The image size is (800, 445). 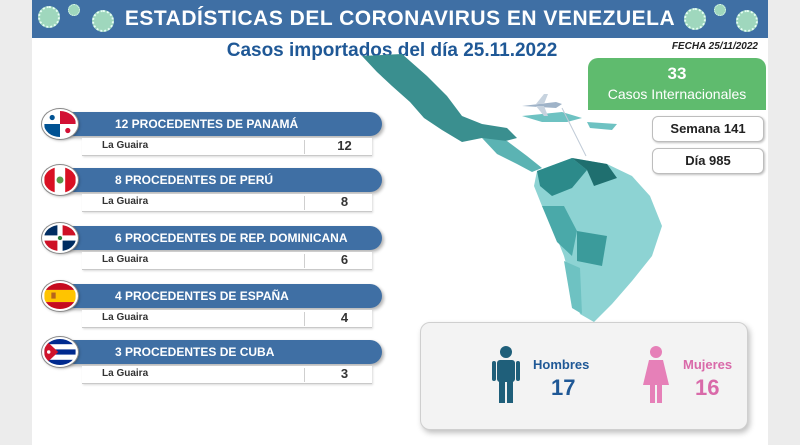 What do you see at coordinates (677, 94) in the screenshot?
I see `international-label: Casos Internacionales` at bounding box center [677, 94].